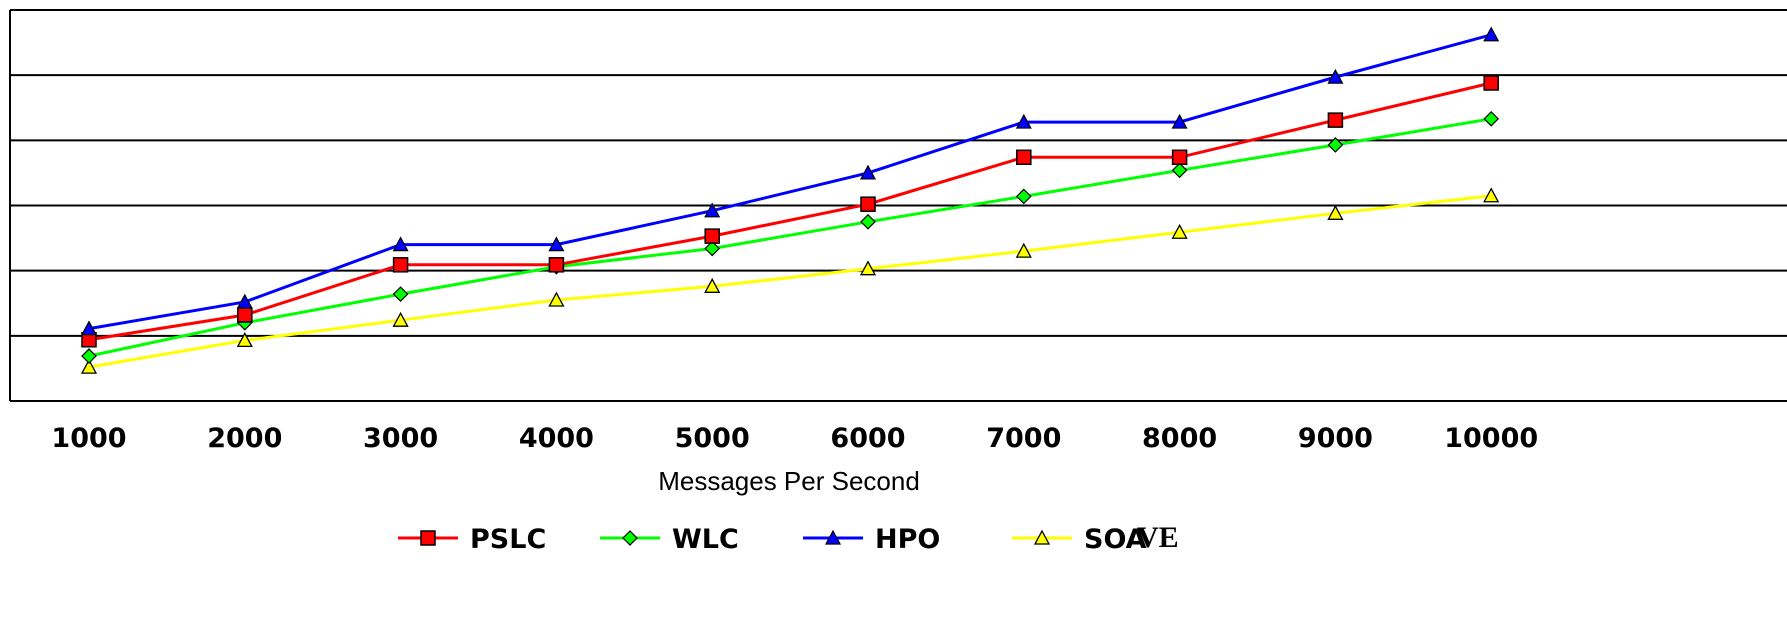  Describe the element at coordinates (630, 538) in the screenshot. I see `legend-marker-wlc` at that location.